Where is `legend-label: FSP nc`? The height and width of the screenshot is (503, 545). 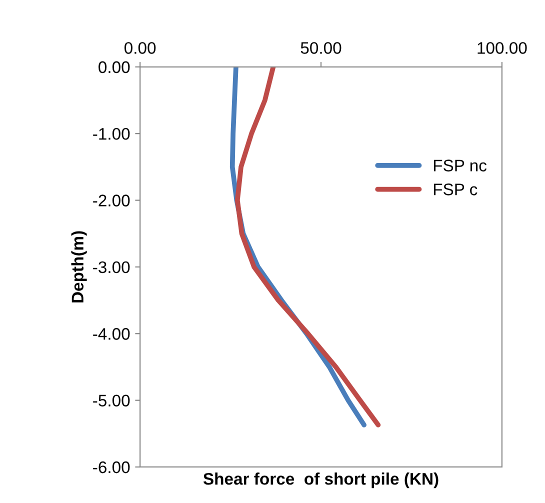 legend-label: FSP nc is located at coordinates (460, 166).